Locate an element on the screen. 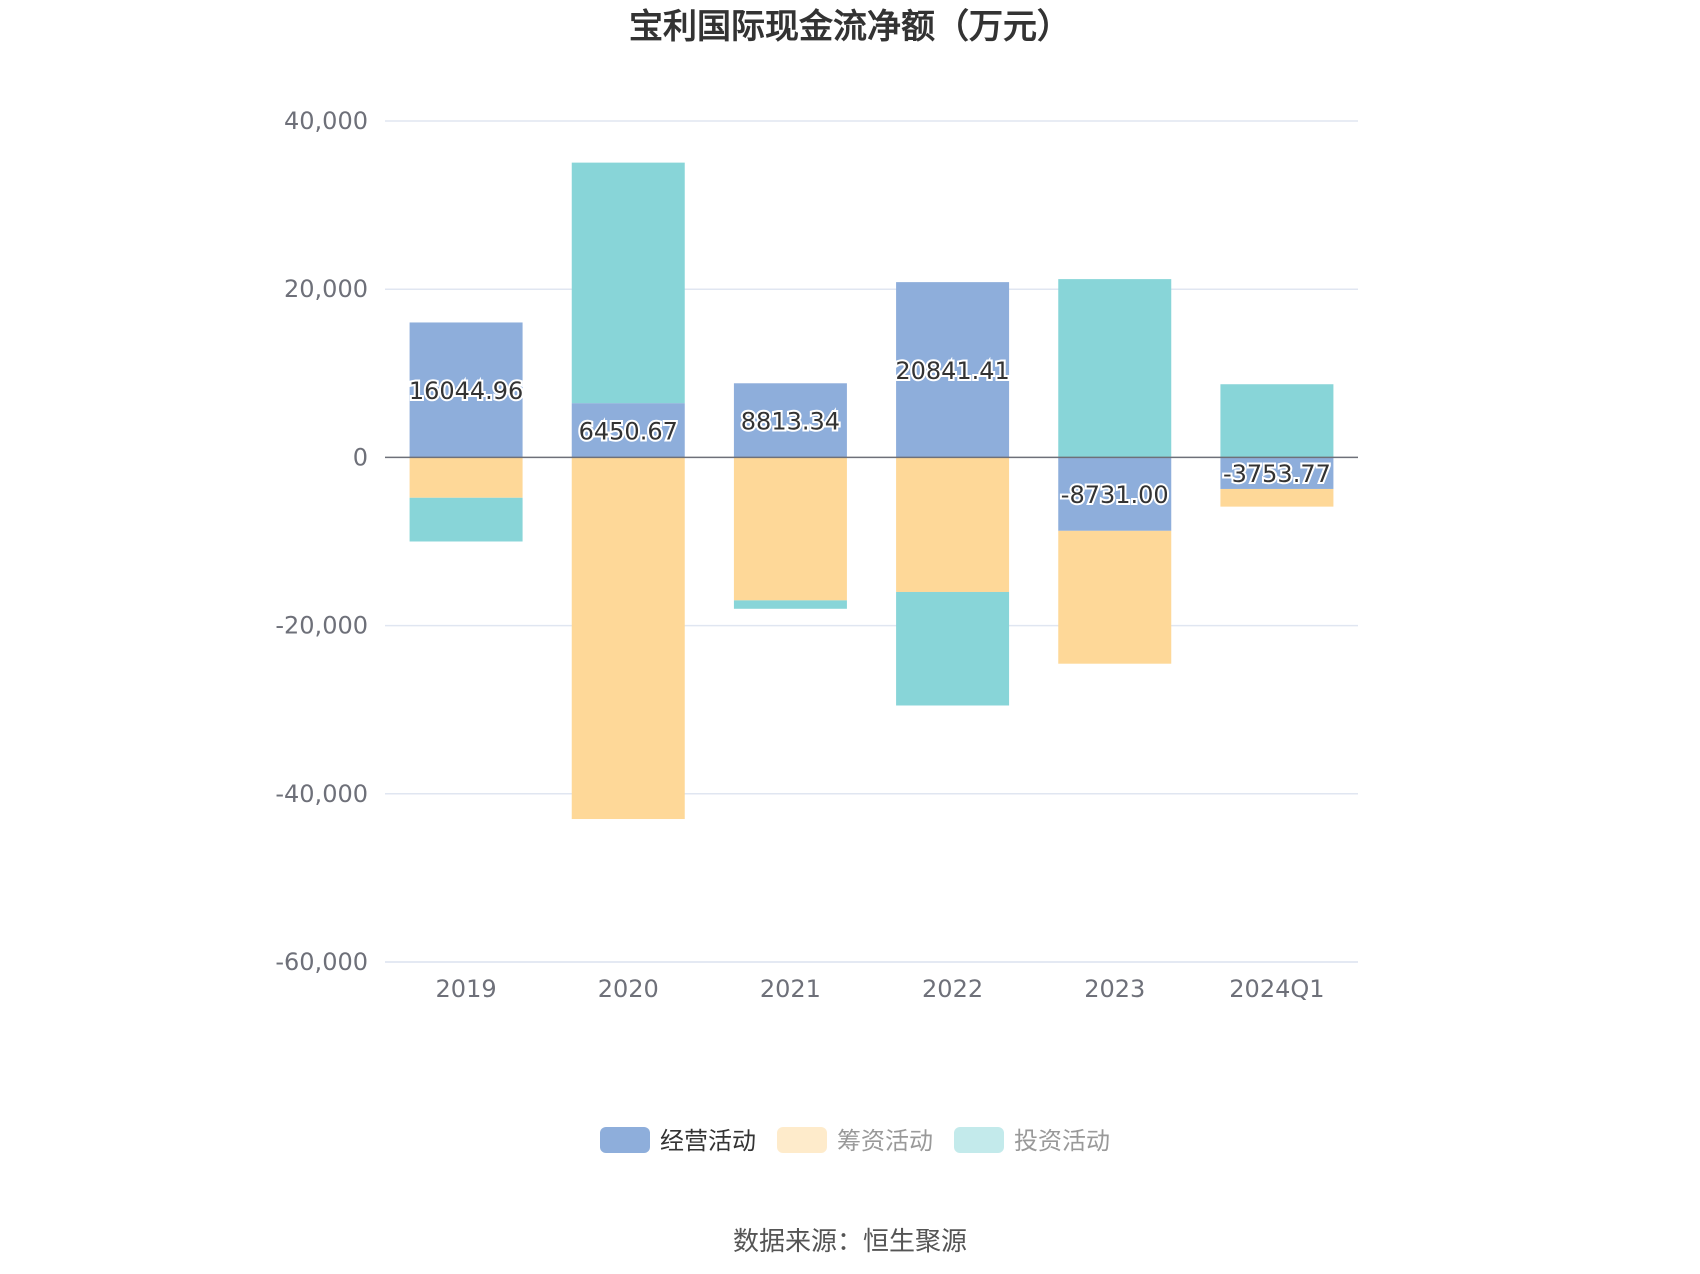 This screenshot has height=1274, width=1700. data-label-2020: 6450.67 is located at coordinates (628, 431).